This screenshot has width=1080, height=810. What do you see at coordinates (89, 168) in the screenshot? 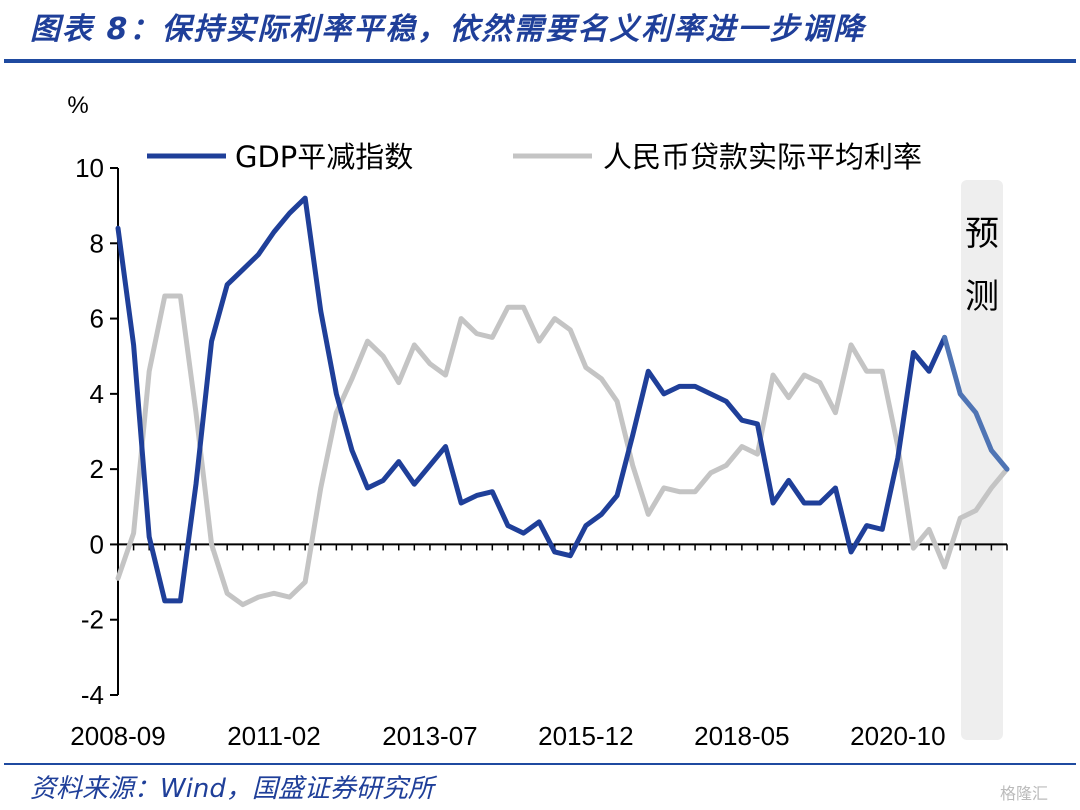
I see `y-tick-label: 10` at bounding box center [89, 168].